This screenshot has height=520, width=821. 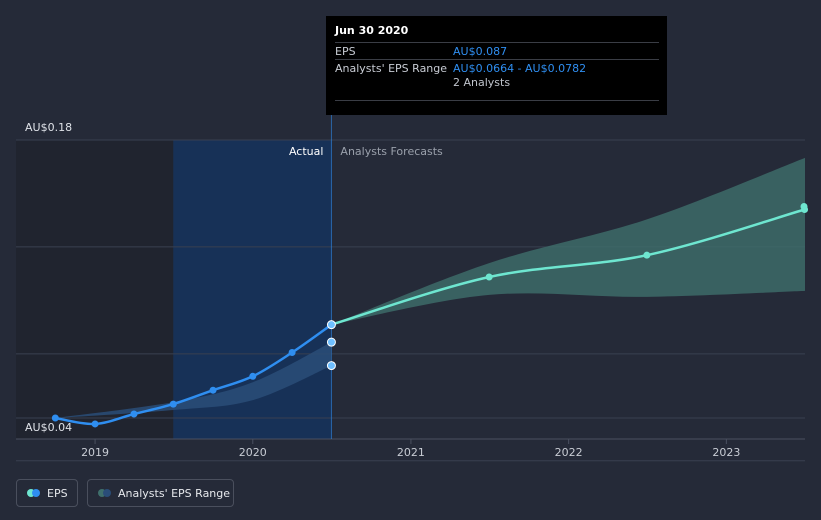 What do you see at coordinates (48, 427) in the screenshot?
I see `y-axis-bottom-label: AU$0.04` at bounding box center [48, 427].